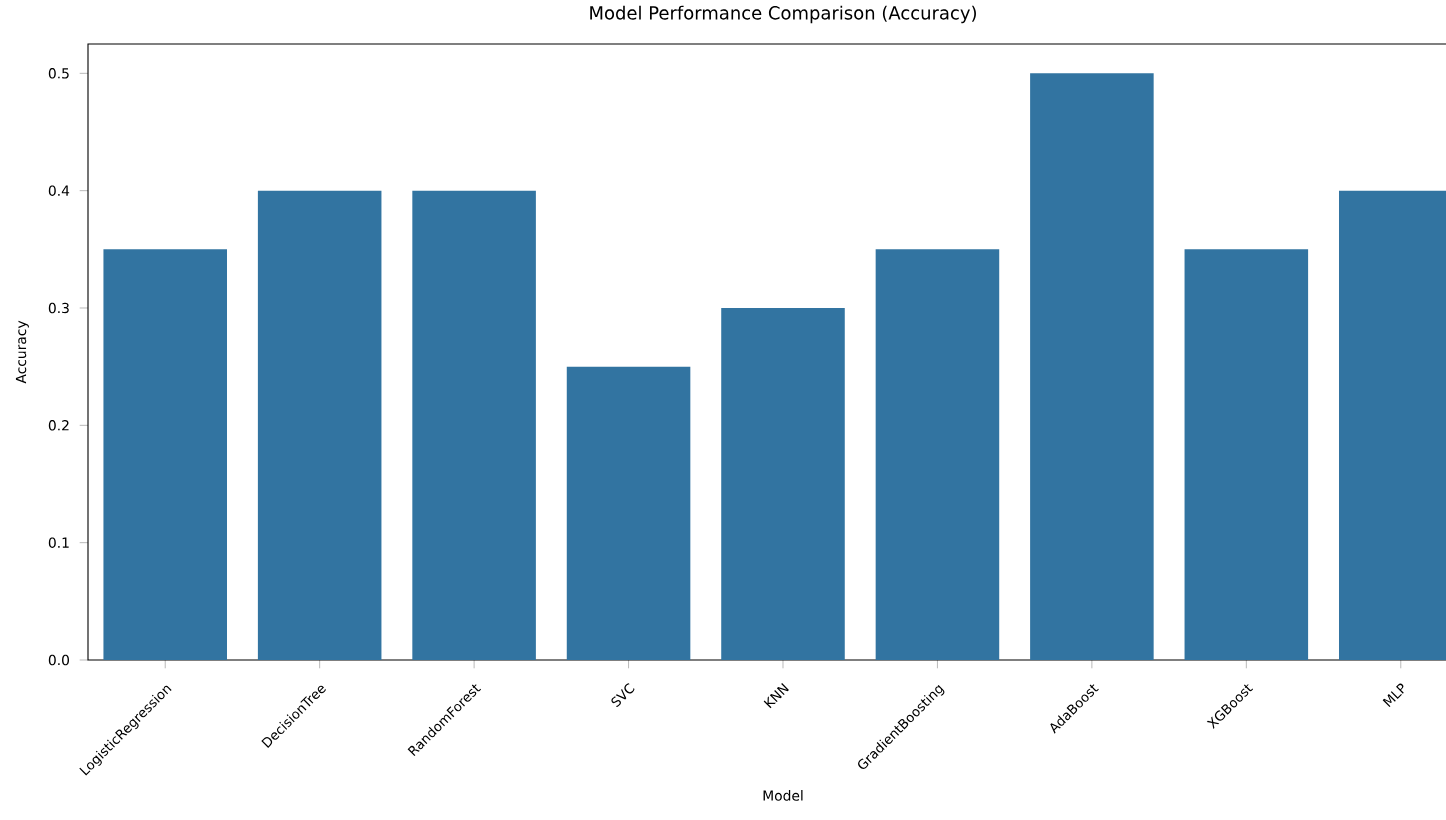 This screenshot has height=820, width=1446. I want to click on chart-title: Model Performance Comparison (Accuracy), so click(783, 14).